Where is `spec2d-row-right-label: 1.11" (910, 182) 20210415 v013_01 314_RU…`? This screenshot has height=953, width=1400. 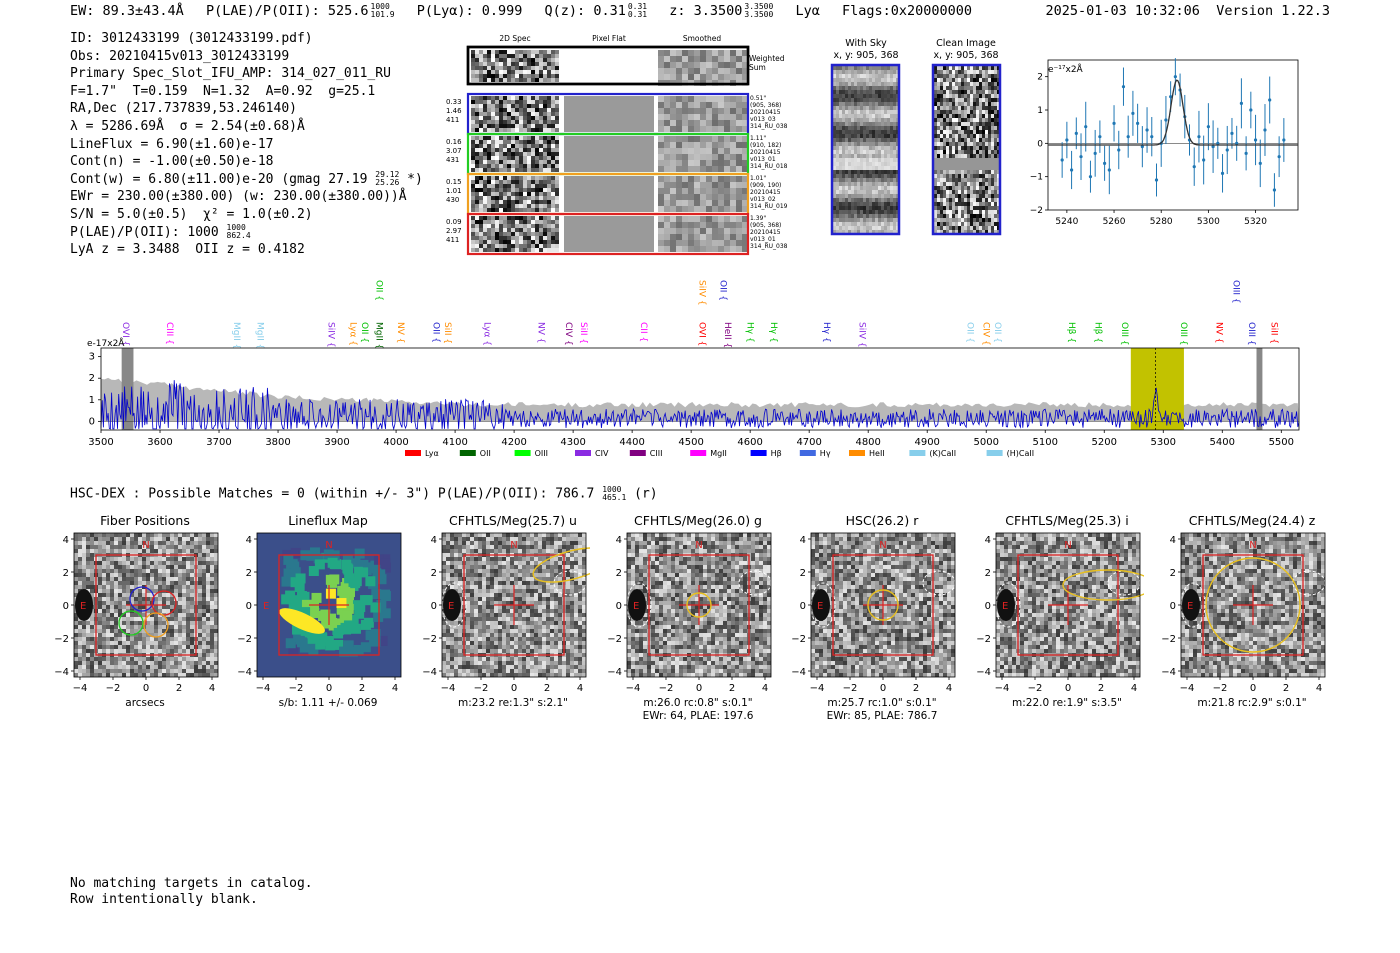 spec2d-row-right-label: 1.11" (910, 182) 20210415 v013_01 314_RU… is located at coordinates (769, 152).